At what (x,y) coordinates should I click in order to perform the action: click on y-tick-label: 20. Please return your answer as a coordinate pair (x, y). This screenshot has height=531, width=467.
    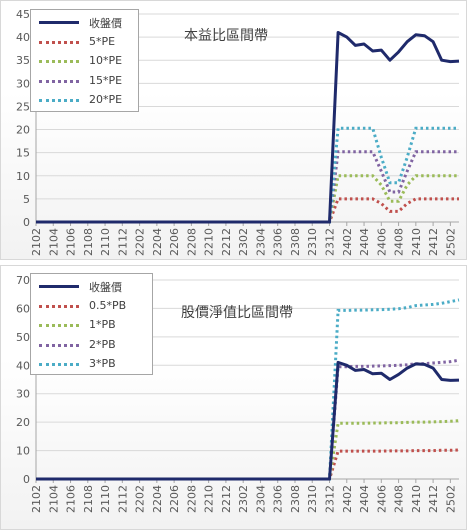
    Looking at the image, I should click on (23, 130).